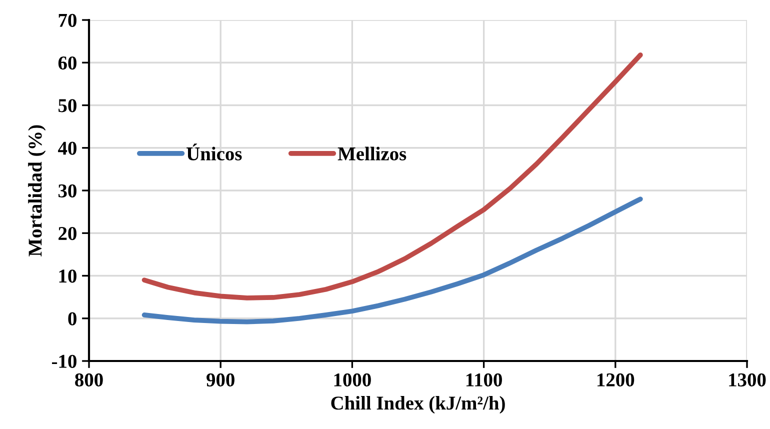 The width and height of the screenshot is (770, 429). What do you see at coordinates (747, 379) in the screenshot?
I see `x-tick-label: 1300` at bounding box center [747, 379].